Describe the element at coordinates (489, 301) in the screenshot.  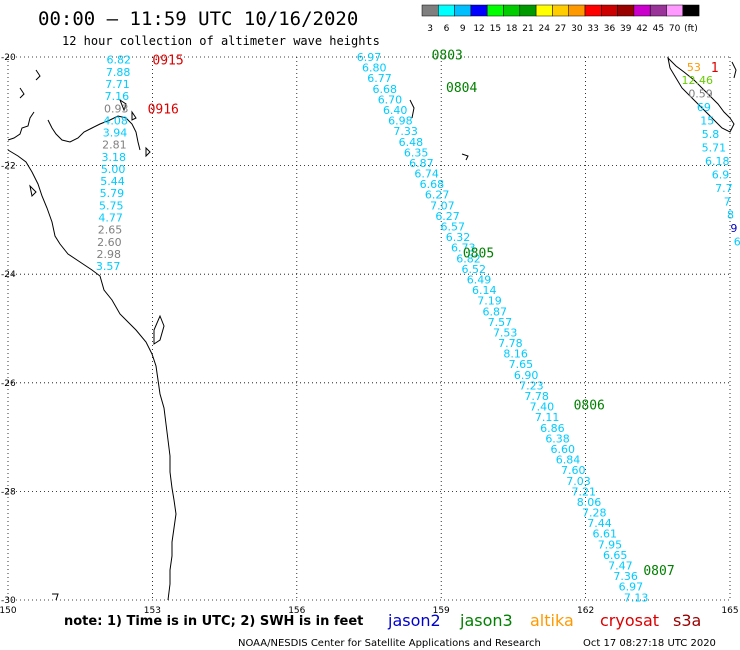
I see `swh-value: 7.19` at that location.